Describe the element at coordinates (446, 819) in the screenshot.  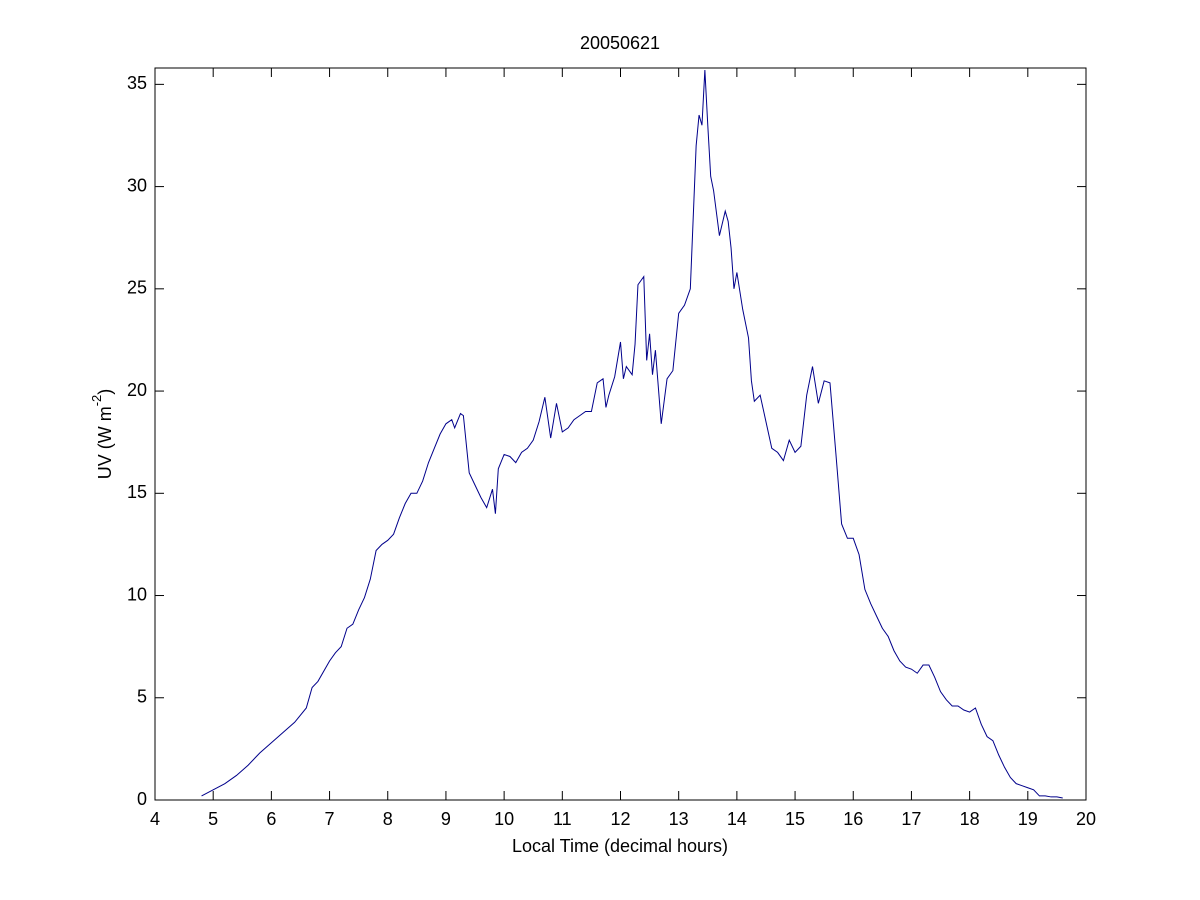
I see `x-tick-label: 9` at that location.